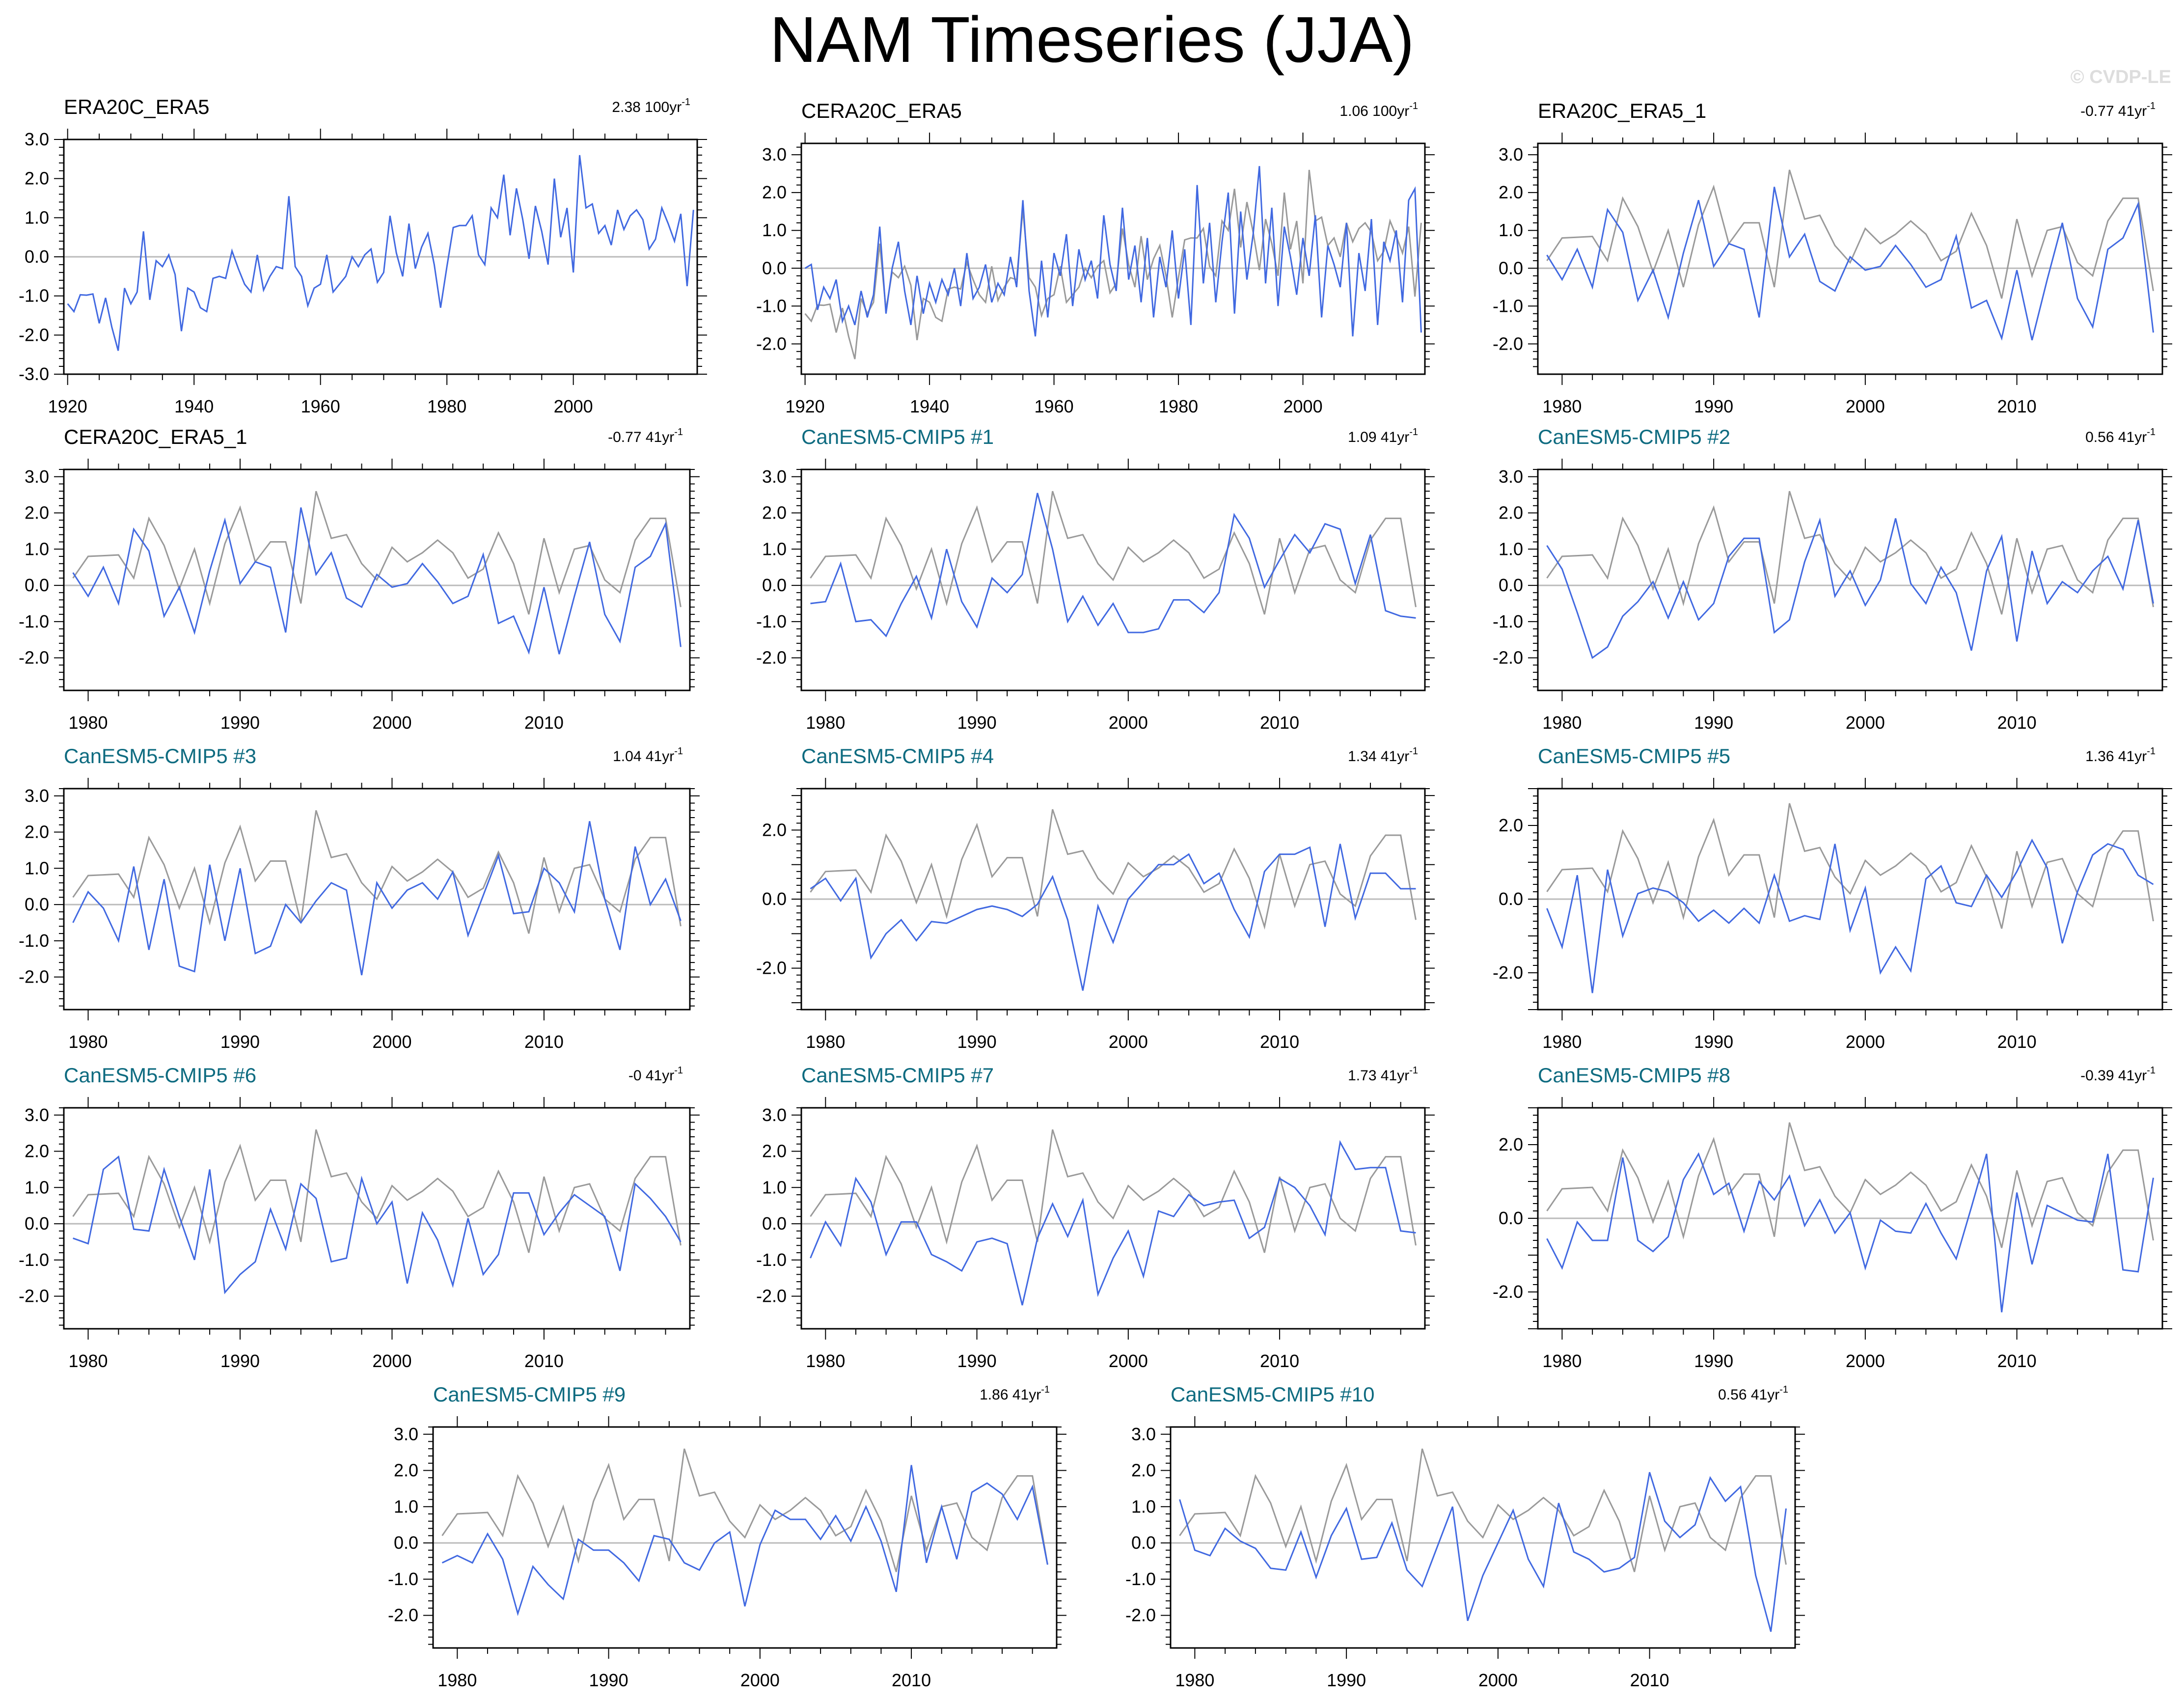  I want to click on panel-title: CanESM5-CMIP5 #6, so click(160, 1076).